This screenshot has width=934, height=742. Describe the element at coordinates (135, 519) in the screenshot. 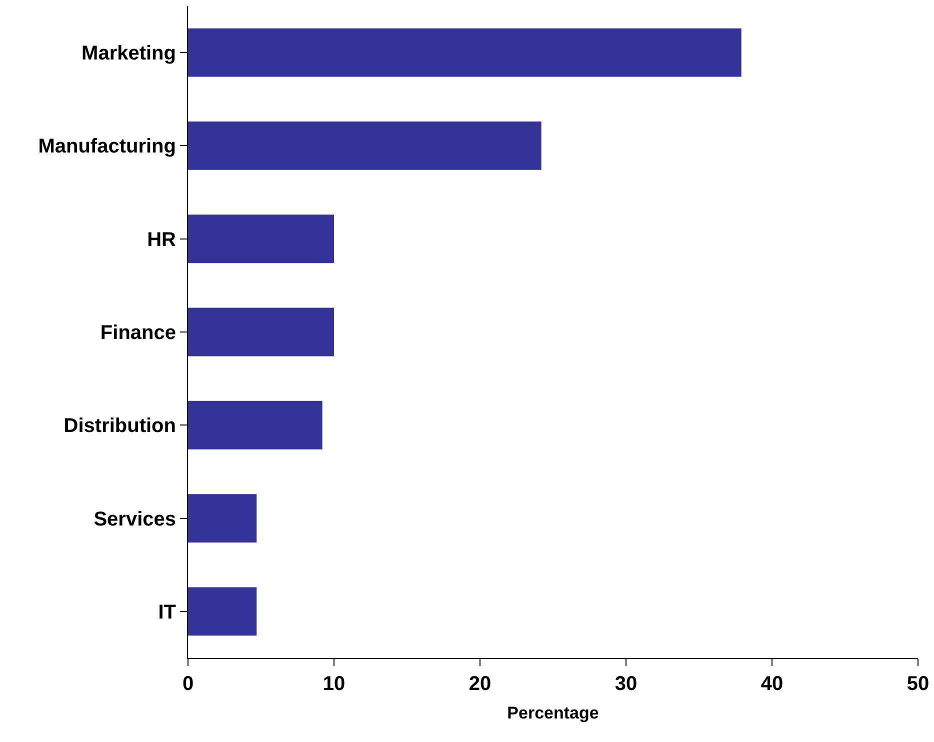

I see `y-tick-label: Services` at that location.